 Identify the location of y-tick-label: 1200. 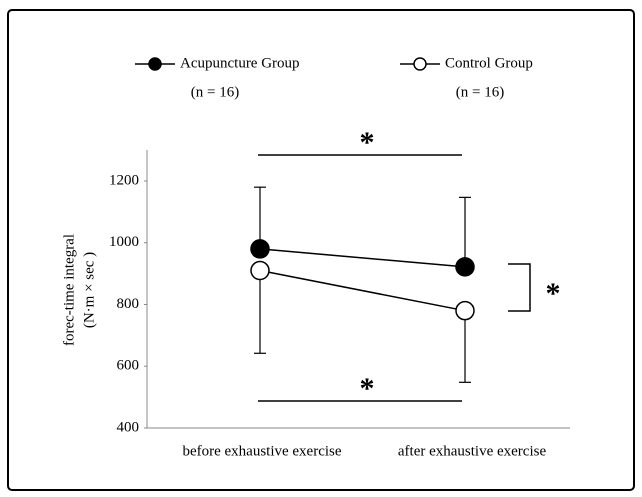
(124, 180).